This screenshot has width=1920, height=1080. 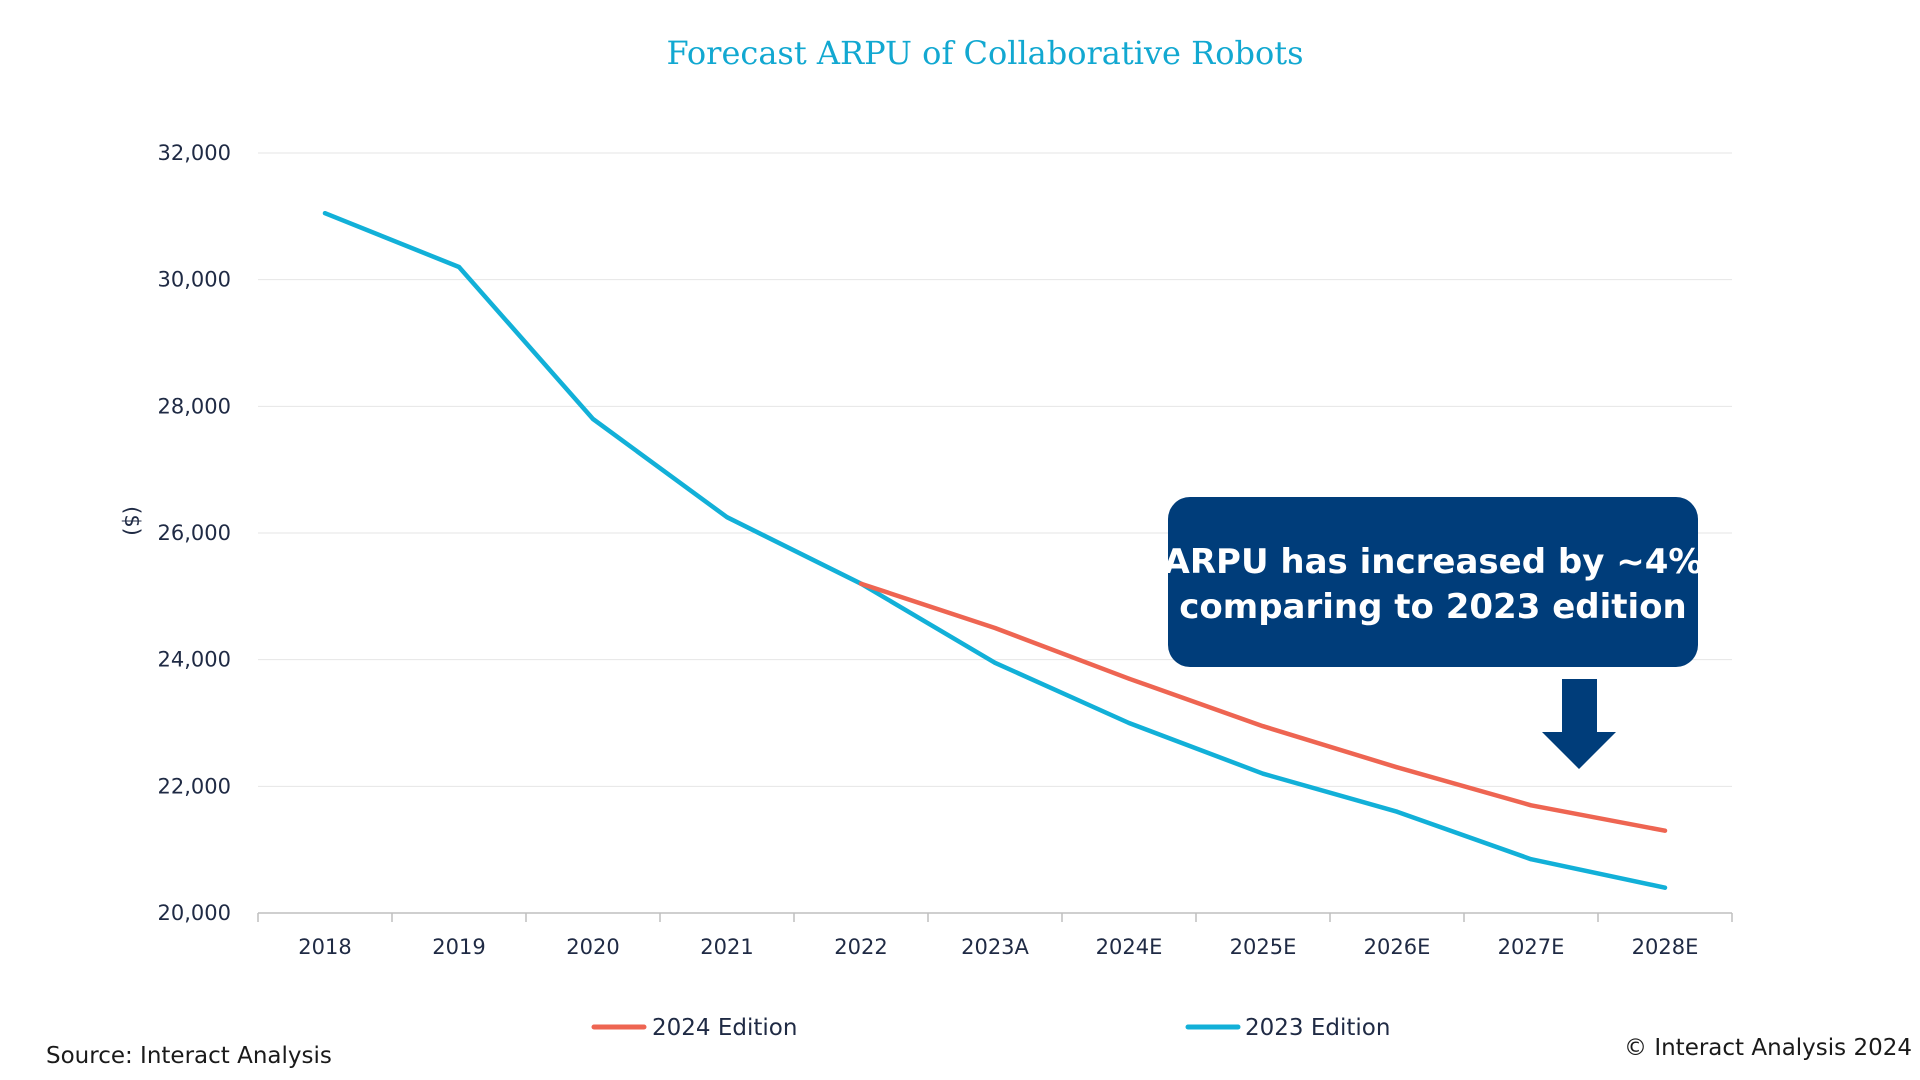 What do you see at coordinates (194, 660) in the screenshot?
I see `y-tick-label: 24,000` at bounding box center [194, 660].